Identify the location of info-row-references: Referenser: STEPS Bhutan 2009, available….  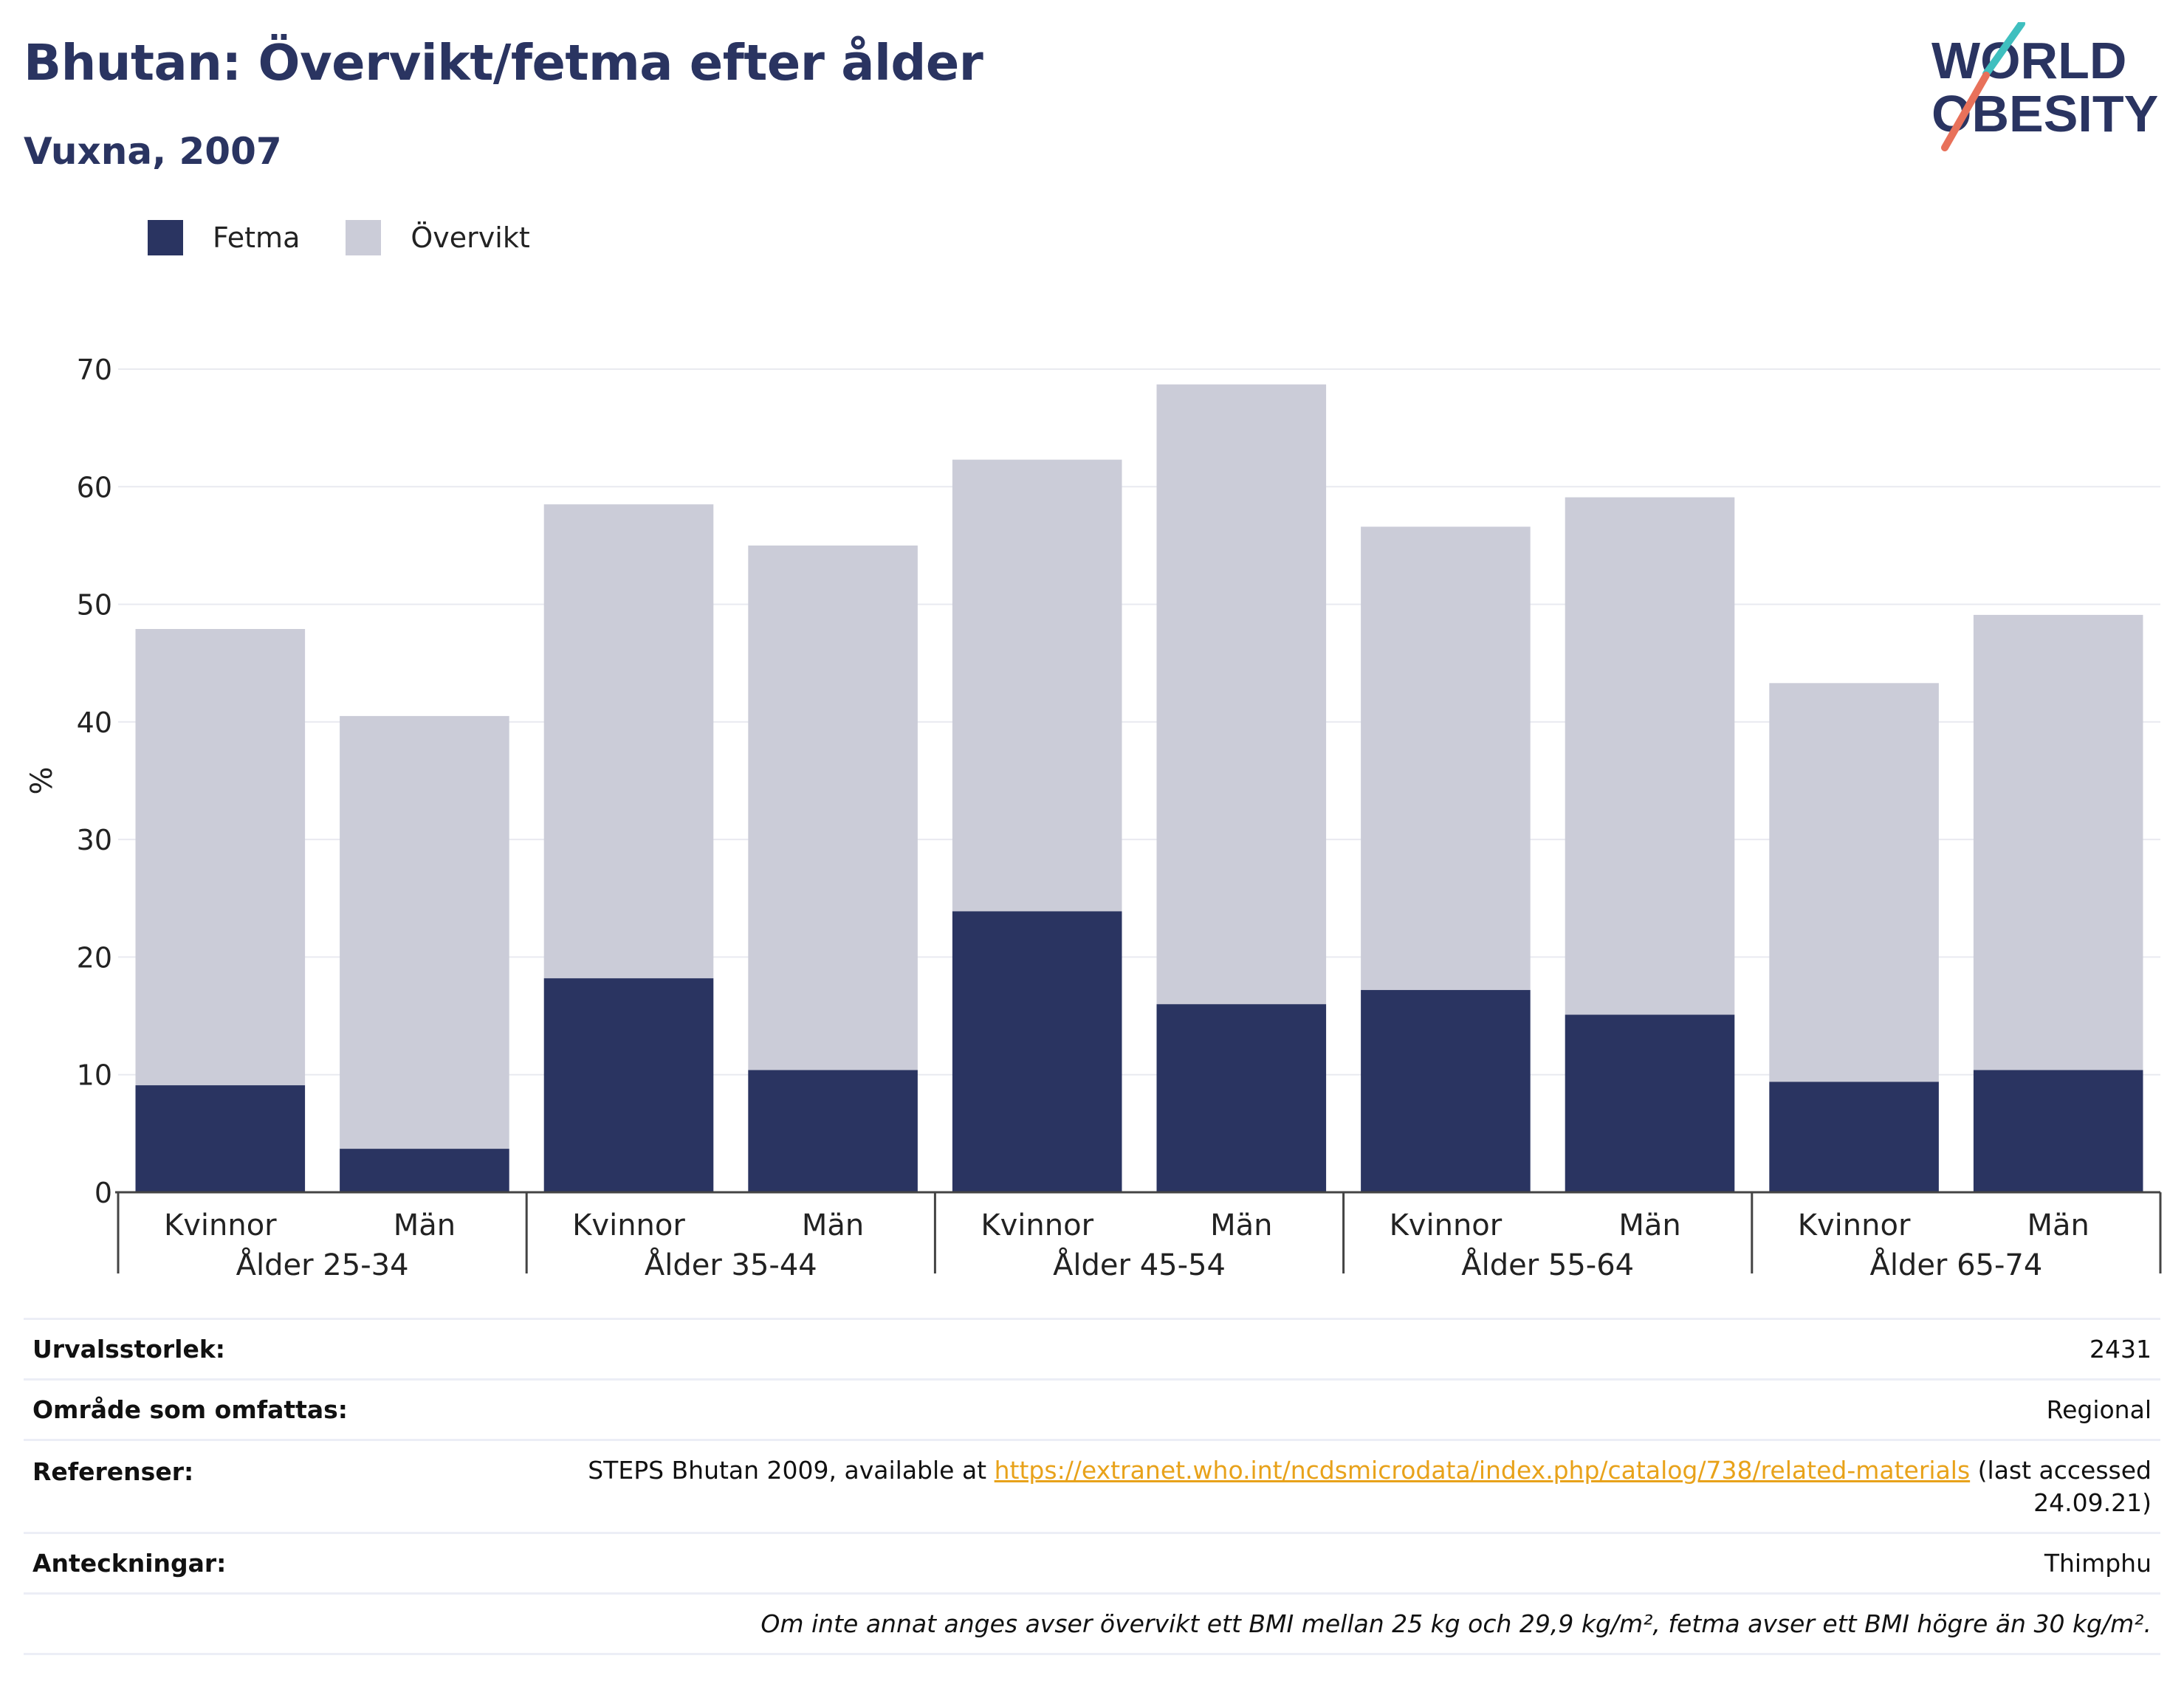
(1092, 1487).